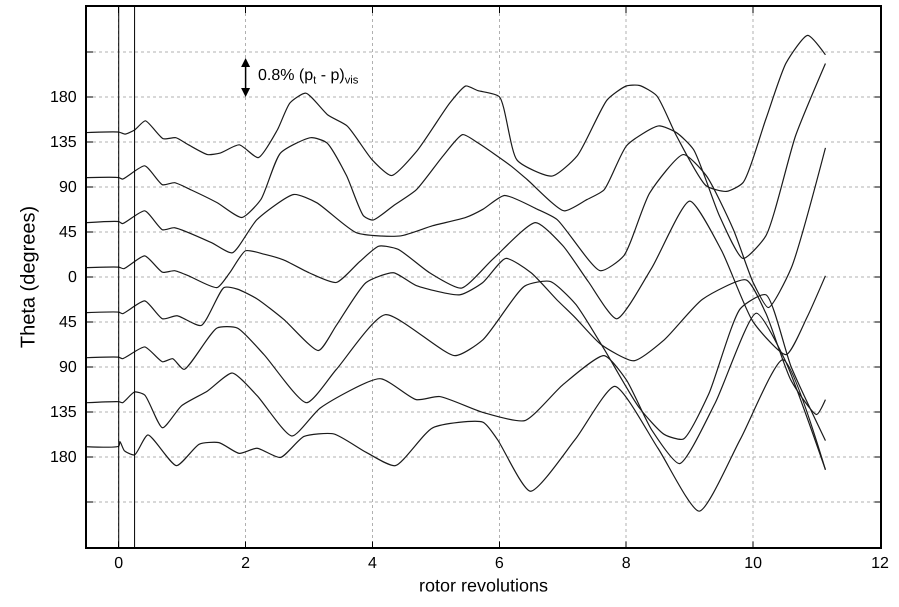  I want to click on annotation: 0.8% (p$_{t}$ - p)$_{vis}$, so click(308, 76).